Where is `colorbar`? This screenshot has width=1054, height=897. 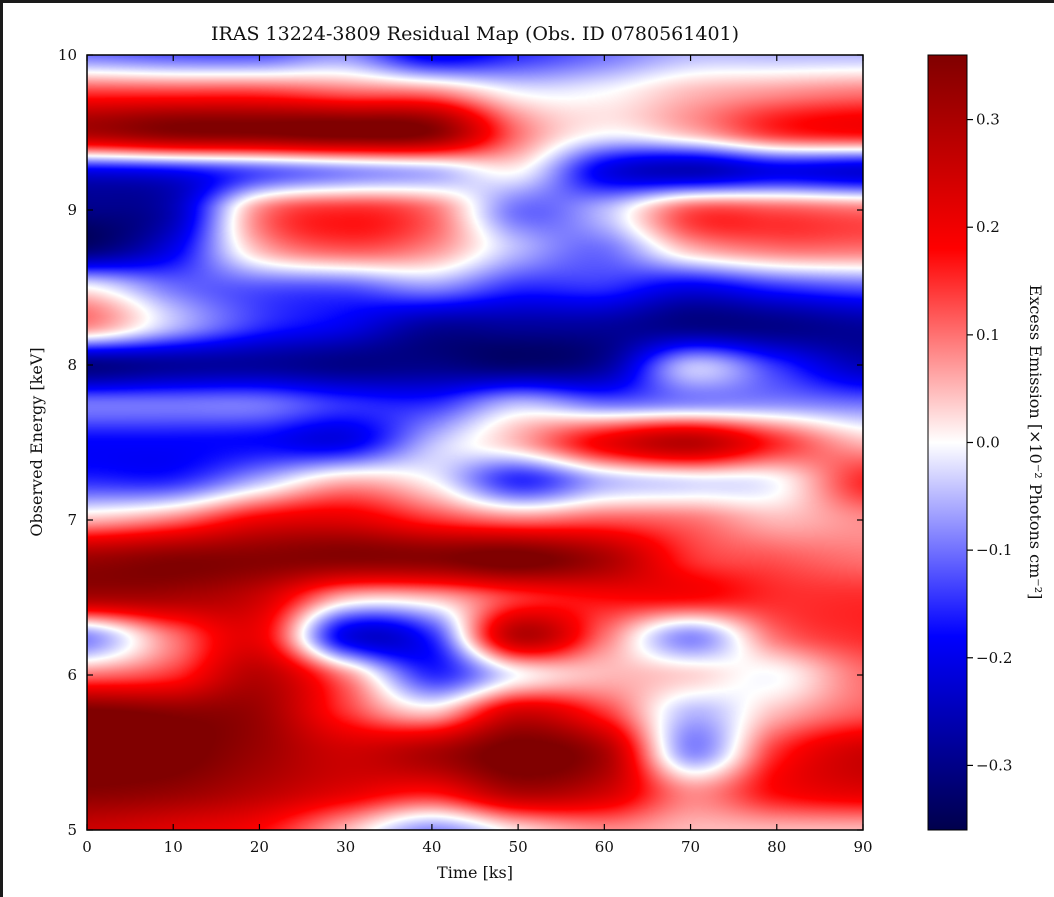 colorbar is located at coordinates (947, 442).